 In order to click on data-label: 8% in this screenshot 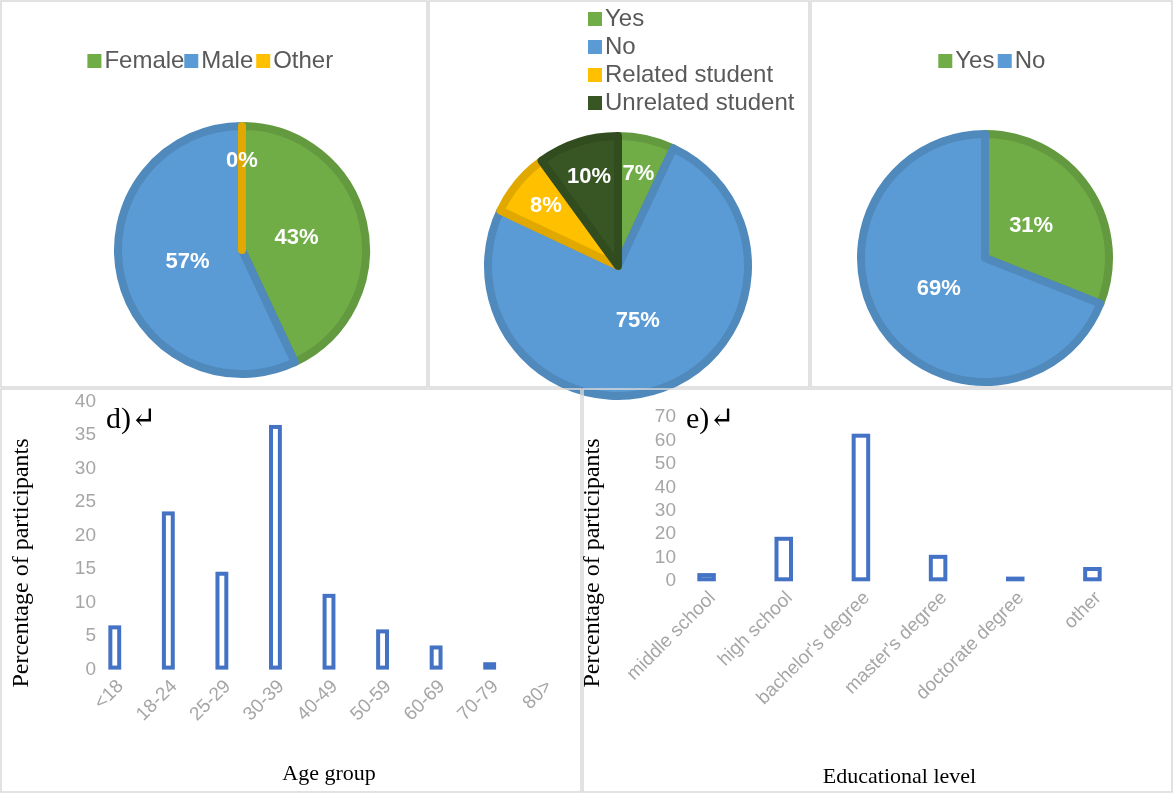, I will do `click(545, 205)`.